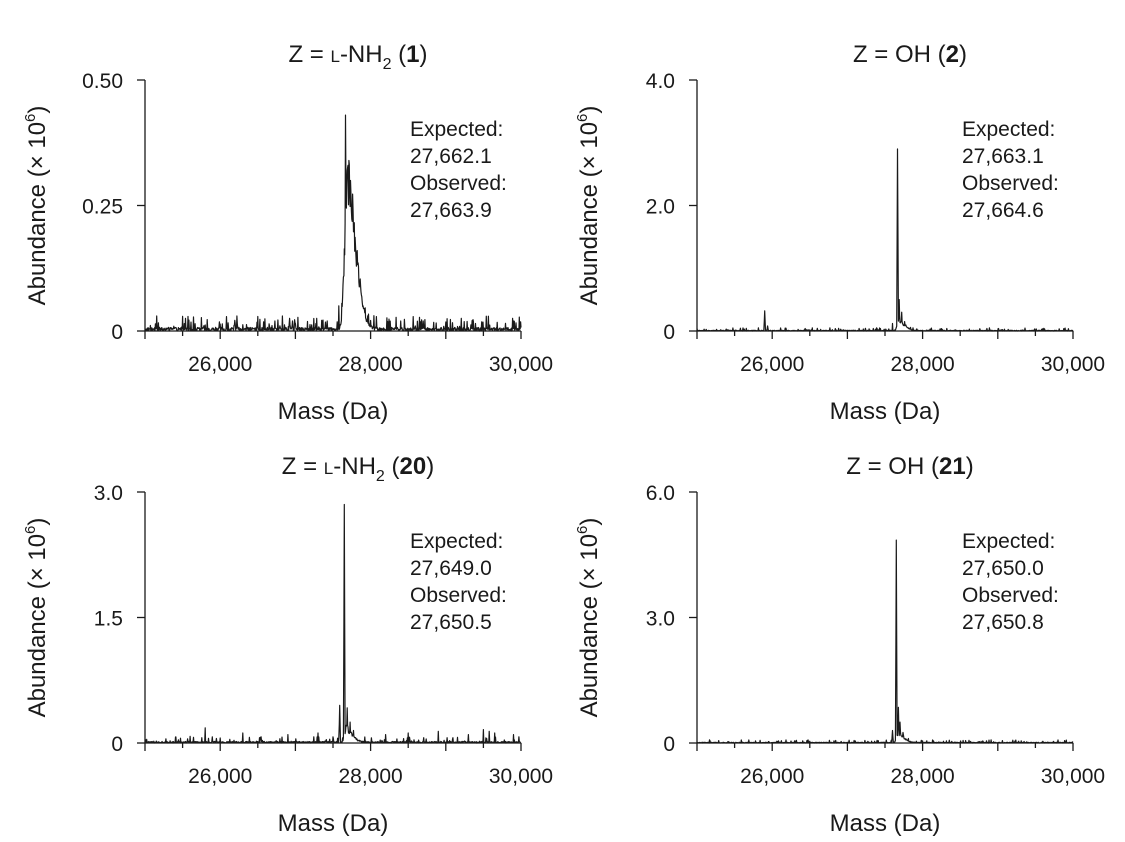  Describe the element at coordinates (660, 493) in the screenshot. I see `y-tick-label: 6.0` at that location.